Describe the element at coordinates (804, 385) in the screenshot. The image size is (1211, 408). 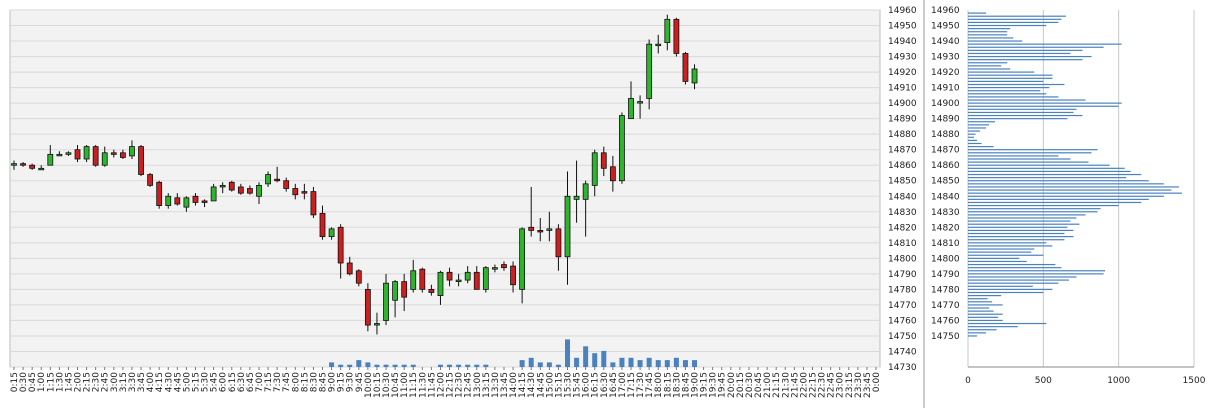
I see `time-tick-label: 22:00` at that location.